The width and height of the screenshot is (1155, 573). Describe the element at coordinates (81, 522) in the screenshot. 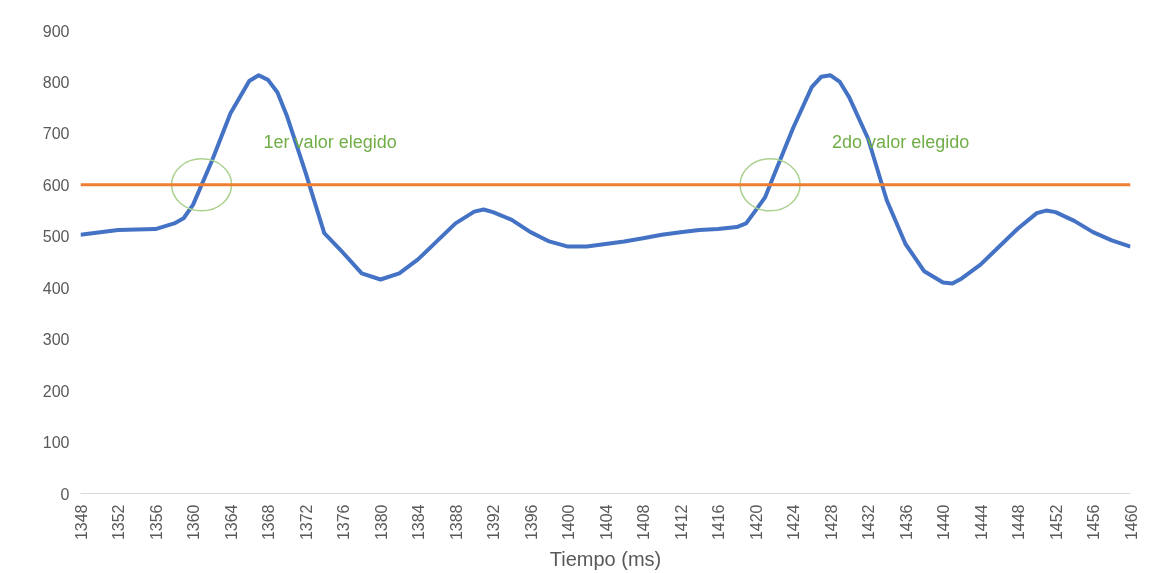

I see `x-tick-label: 1348` at that location.